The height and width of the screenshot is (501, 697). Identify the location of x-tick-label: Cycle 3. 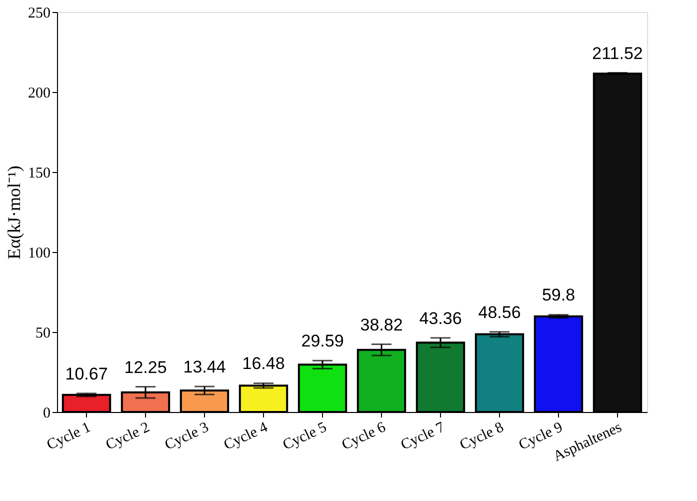
(187, 437).